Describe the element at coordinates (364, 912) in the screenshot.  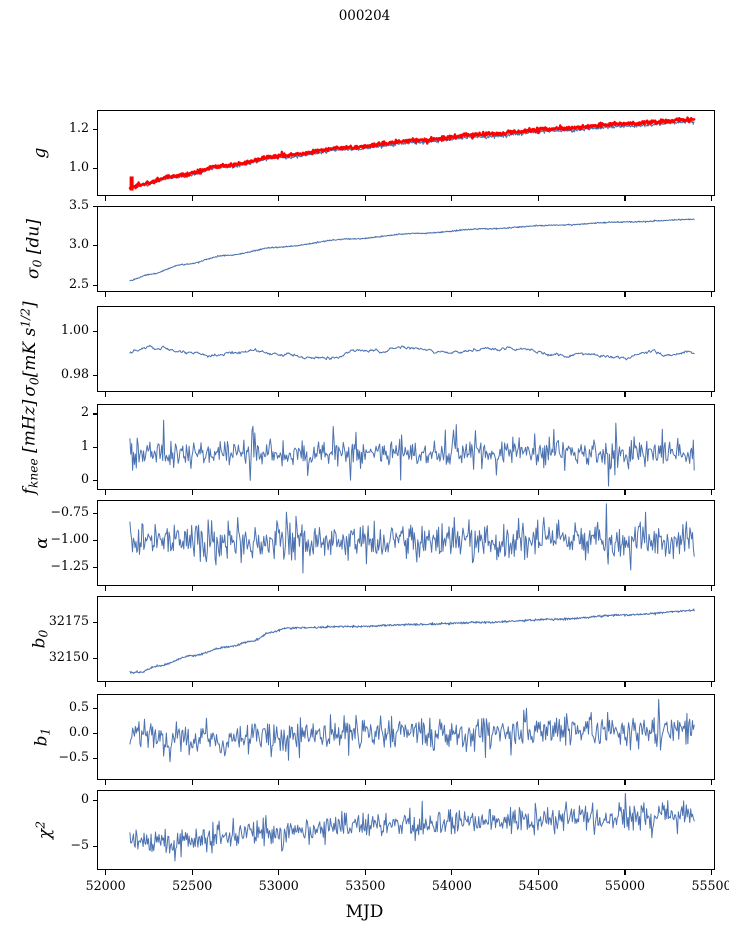
I see `x-axis-label: MJD` at that location.